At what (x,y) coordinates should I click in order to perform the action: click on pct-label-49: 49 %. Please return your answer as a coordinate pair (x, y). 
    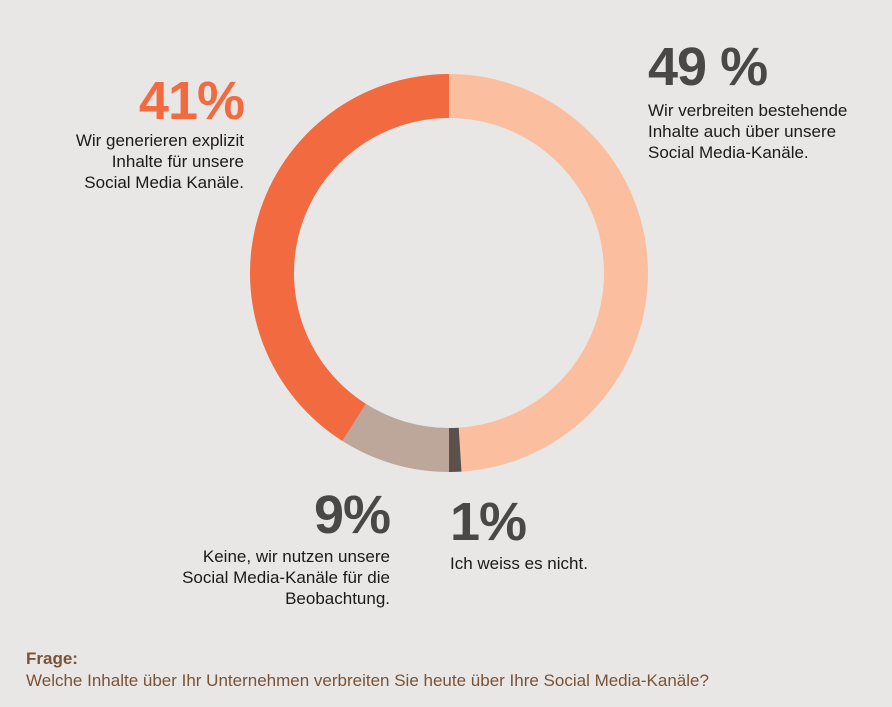
    Looking at the image, I should click on (708, 67).